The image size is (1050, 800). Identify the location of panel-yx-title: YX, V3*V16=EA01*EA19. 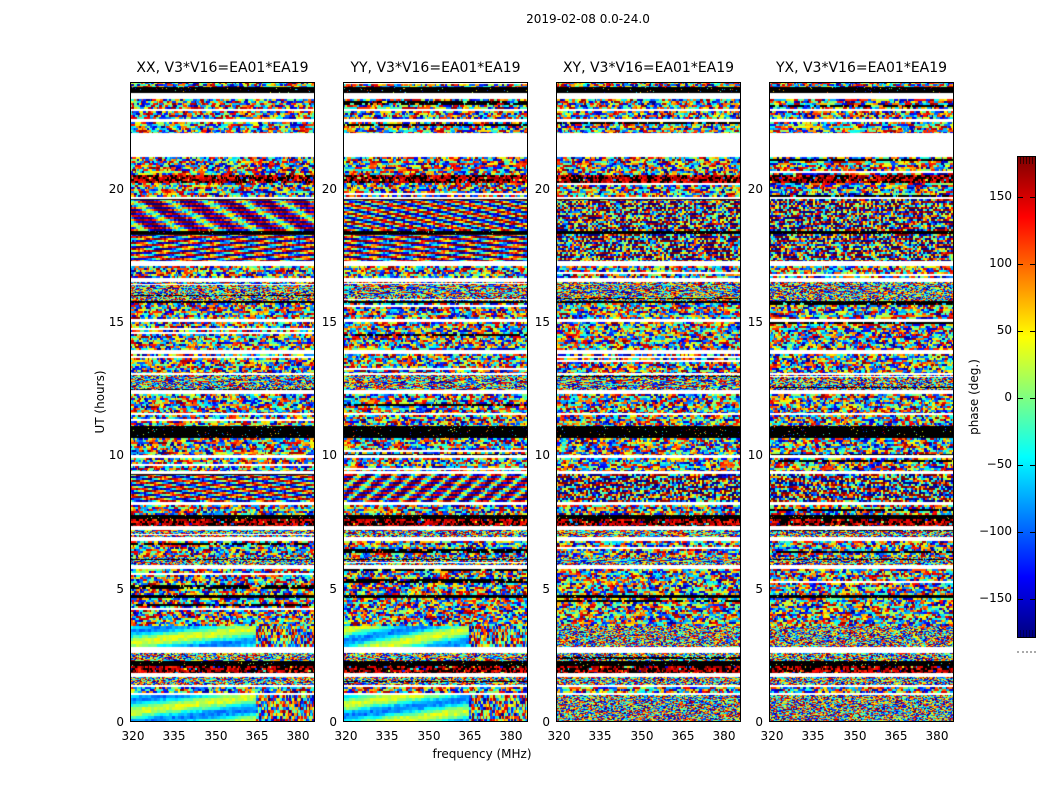
(861, 68).